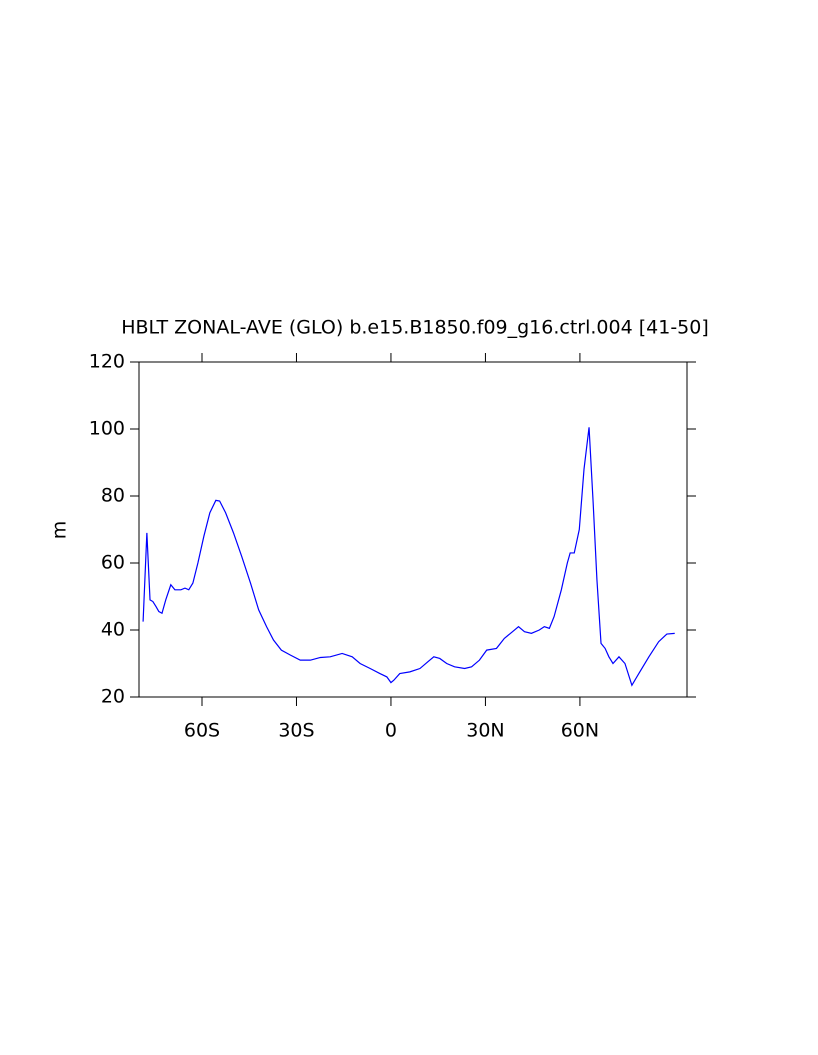 The height and width of the screenshot is (1055, 818). Describe the element at coordinates (580, 731) in the screenshot. I see `x-tick-label: 60N` at that location.